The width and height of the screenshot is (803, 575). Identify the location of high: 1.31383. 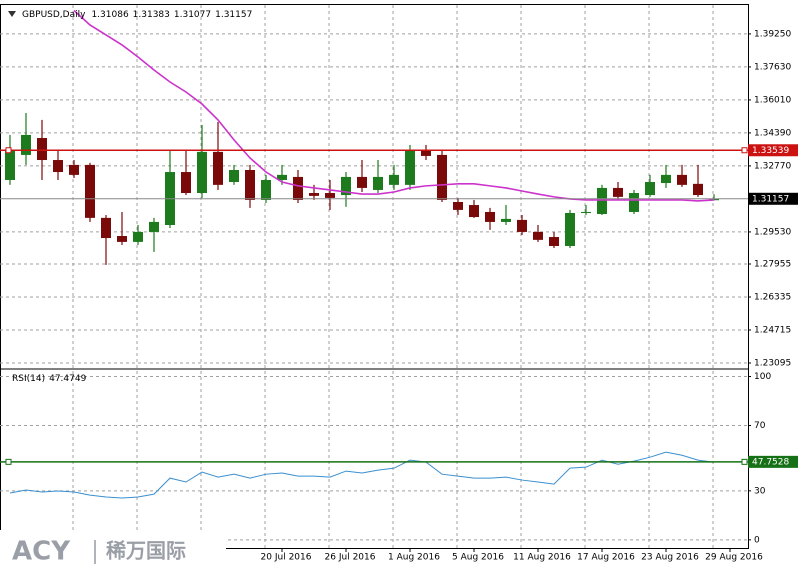
(151, 15).